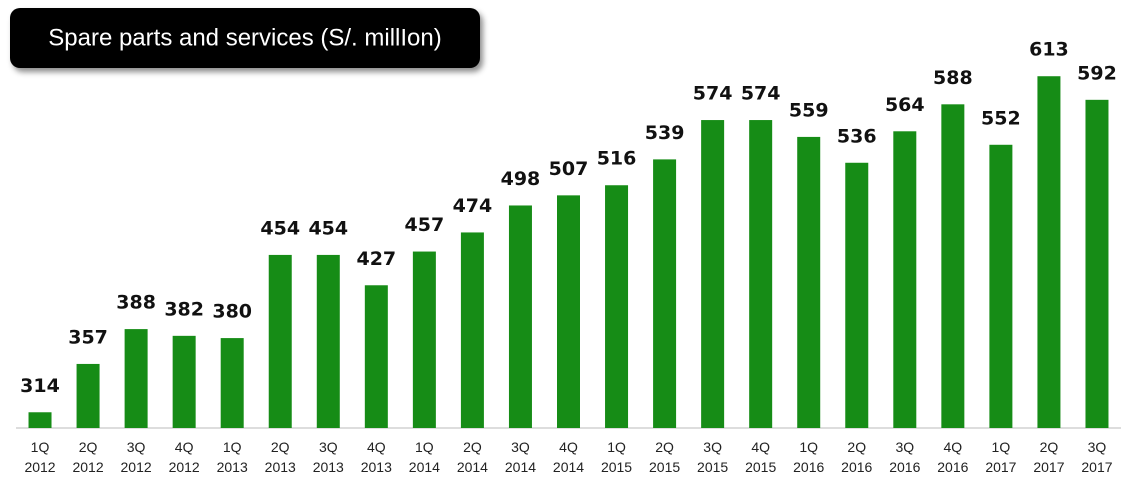 This screenshot has height=491, width=1125. Describe the element at coordinates (953, 78) in the screenshot. I see `data-label: 588` at that location.